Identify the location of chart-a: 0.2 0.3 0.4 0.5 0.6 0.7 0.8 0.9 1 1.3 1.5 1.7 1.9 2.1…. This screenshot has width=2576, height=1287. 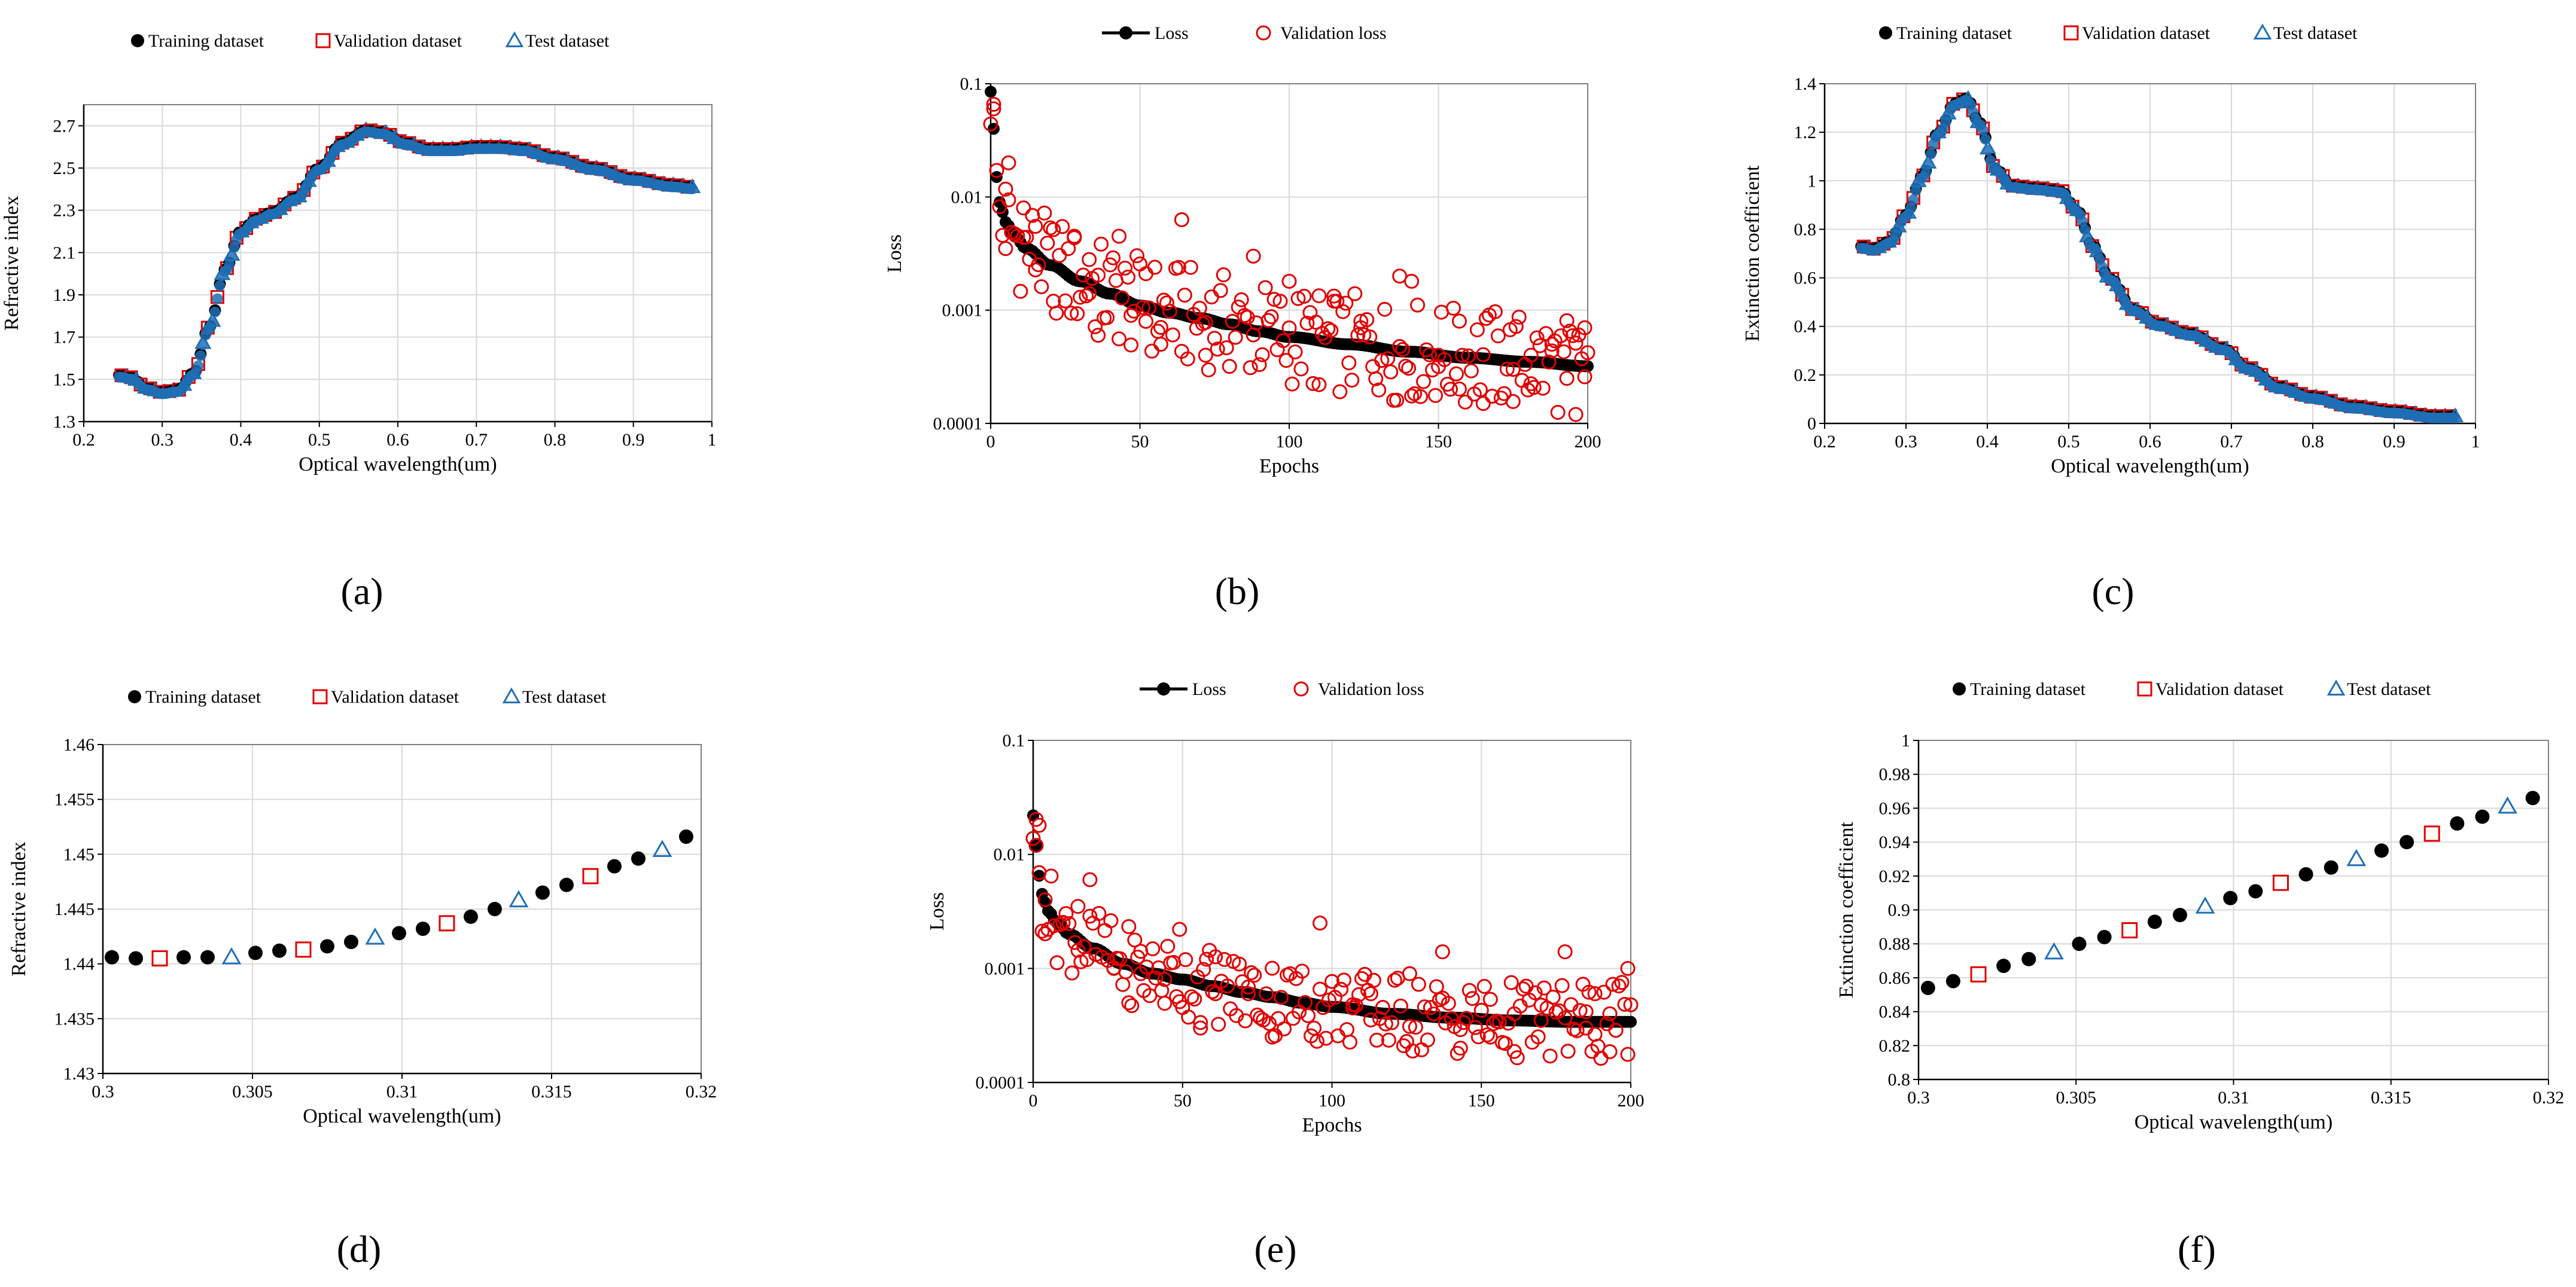
(359, 321).